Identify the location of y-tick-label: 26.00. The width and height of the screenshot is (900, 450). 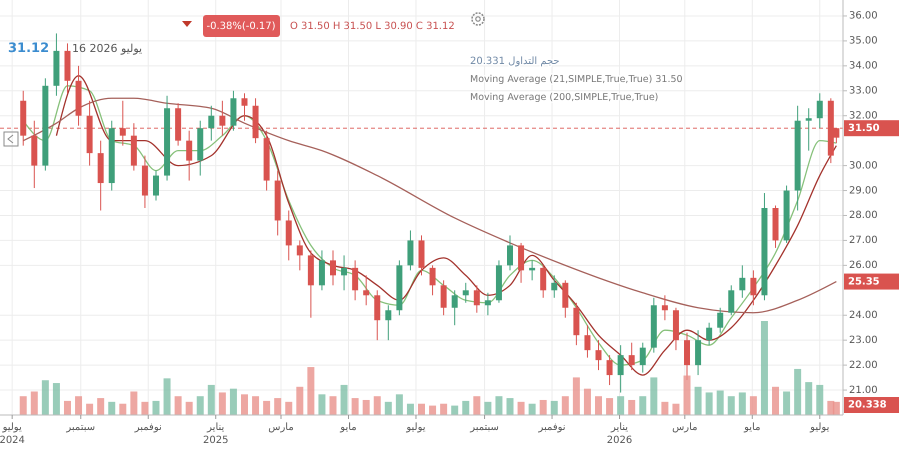
(863, 266).